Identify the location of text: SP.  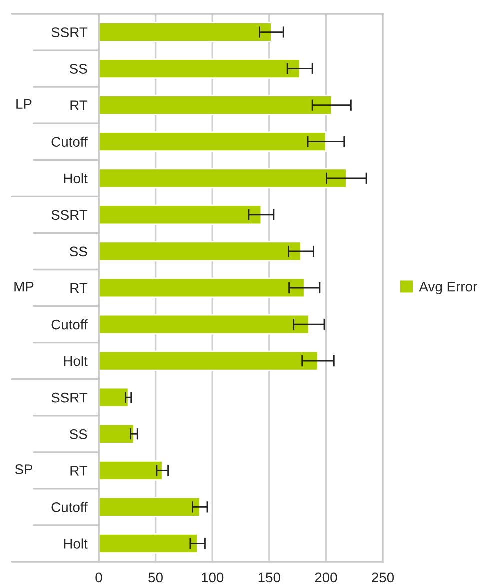
(24, 469).